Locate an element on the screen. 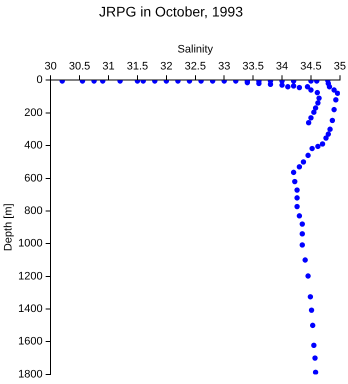  y-tick-label: 600 is located at coordinates (33, 178).